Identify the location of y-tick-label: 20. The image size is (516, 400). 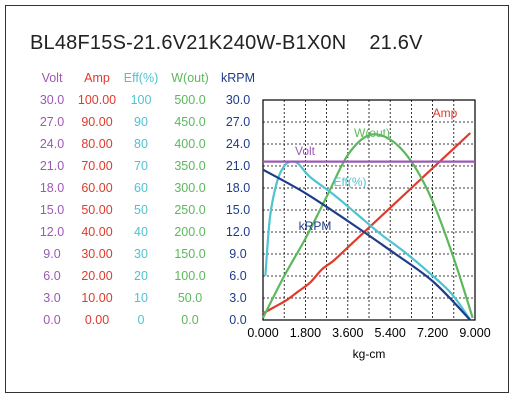
(141, 276).